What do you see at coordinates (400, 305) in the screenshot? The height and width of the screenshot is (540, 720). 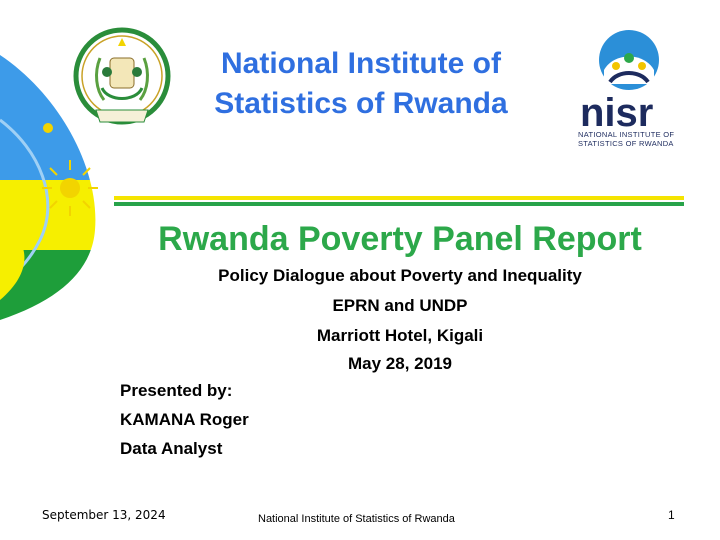 I see `subtitle-organizers: EPRN and UNDP` at bounding box center [400, 305].